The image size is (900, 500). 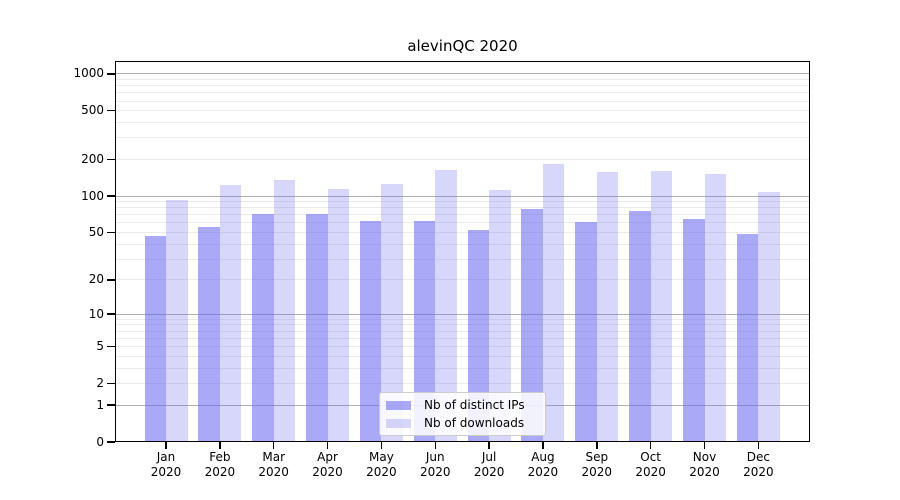 I want to click on bar-nb-of-downloads-aug, so click(x=553, y=303).